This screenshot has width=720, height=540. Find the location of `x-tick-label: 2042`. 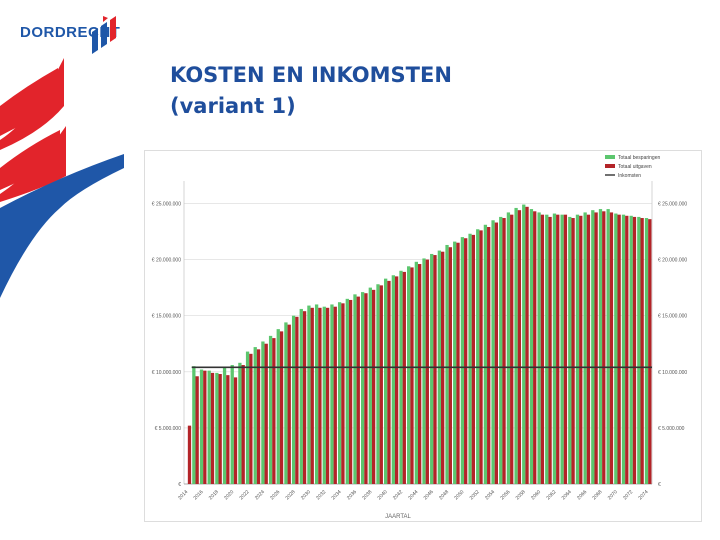

x-tick-label: 2042 is located at coordinates (398, 495).